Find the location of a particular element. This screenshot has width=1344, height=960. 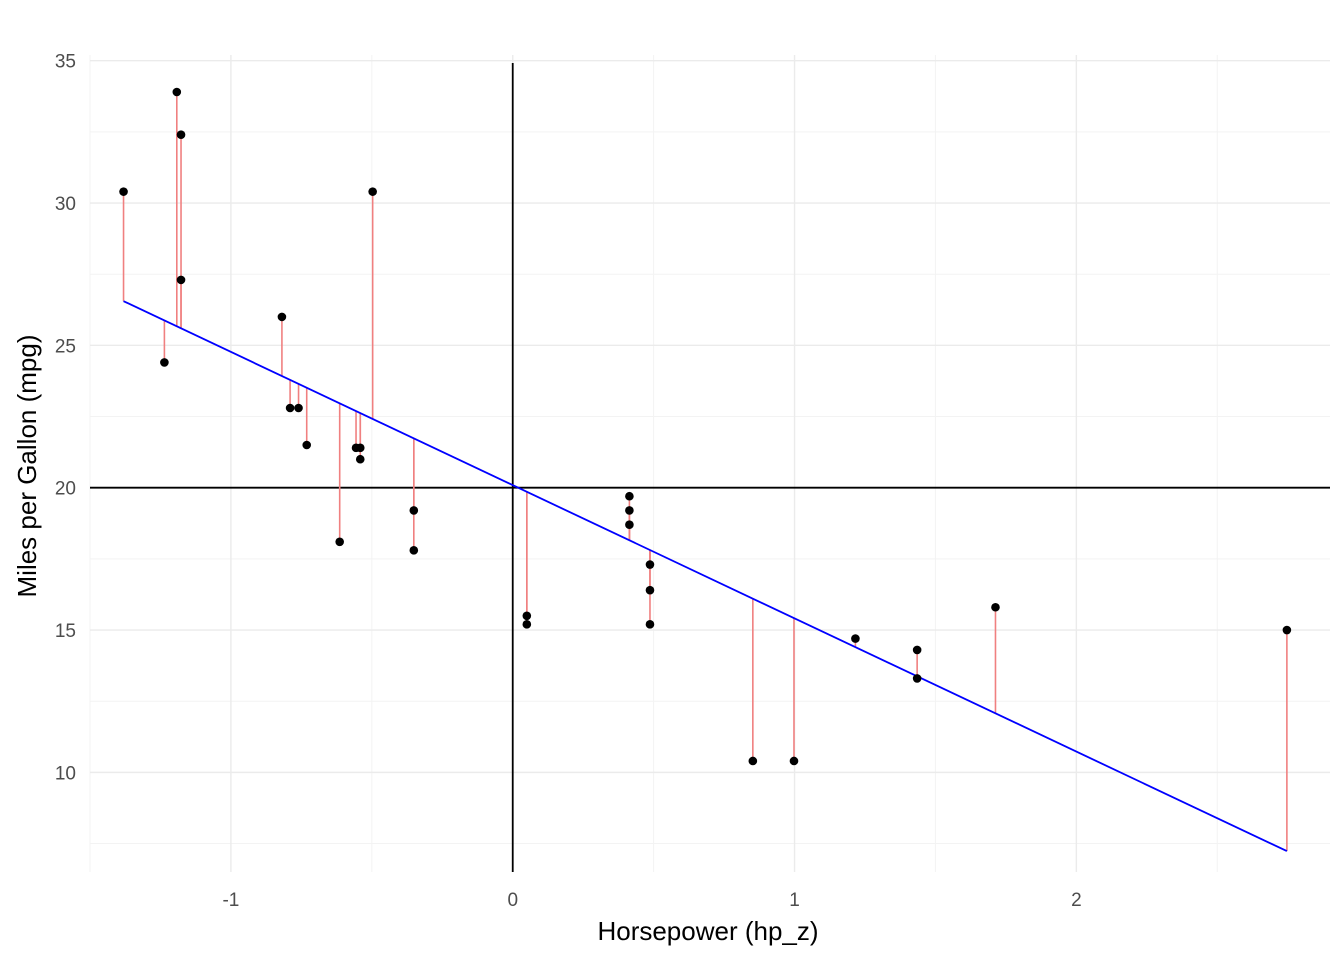

y-tick-label: 15 is located at coordinates (65, 631).